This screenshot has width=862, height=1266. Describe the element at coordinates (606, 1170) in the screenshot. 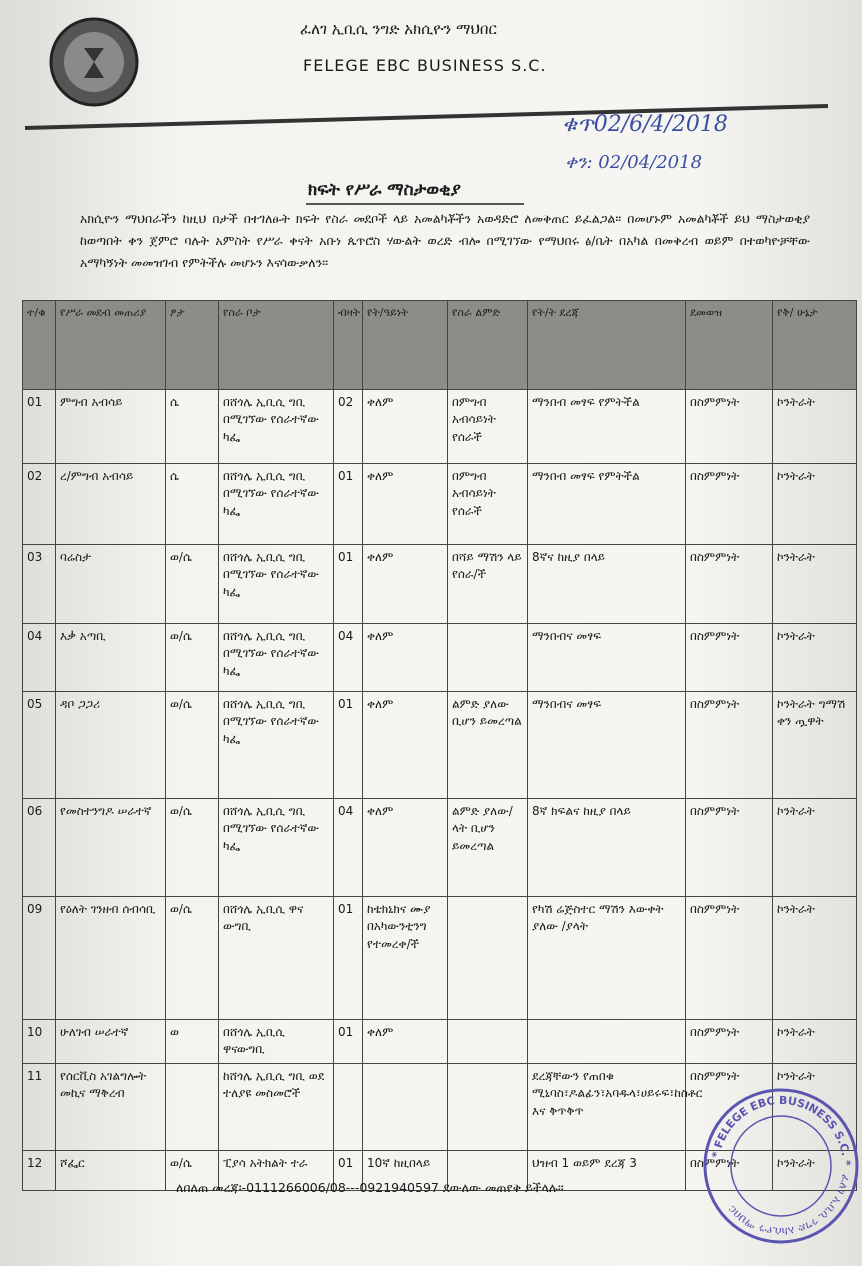

I see `table-cell: ህዝብ 1 ወይም ደረጃ 3` at that location.